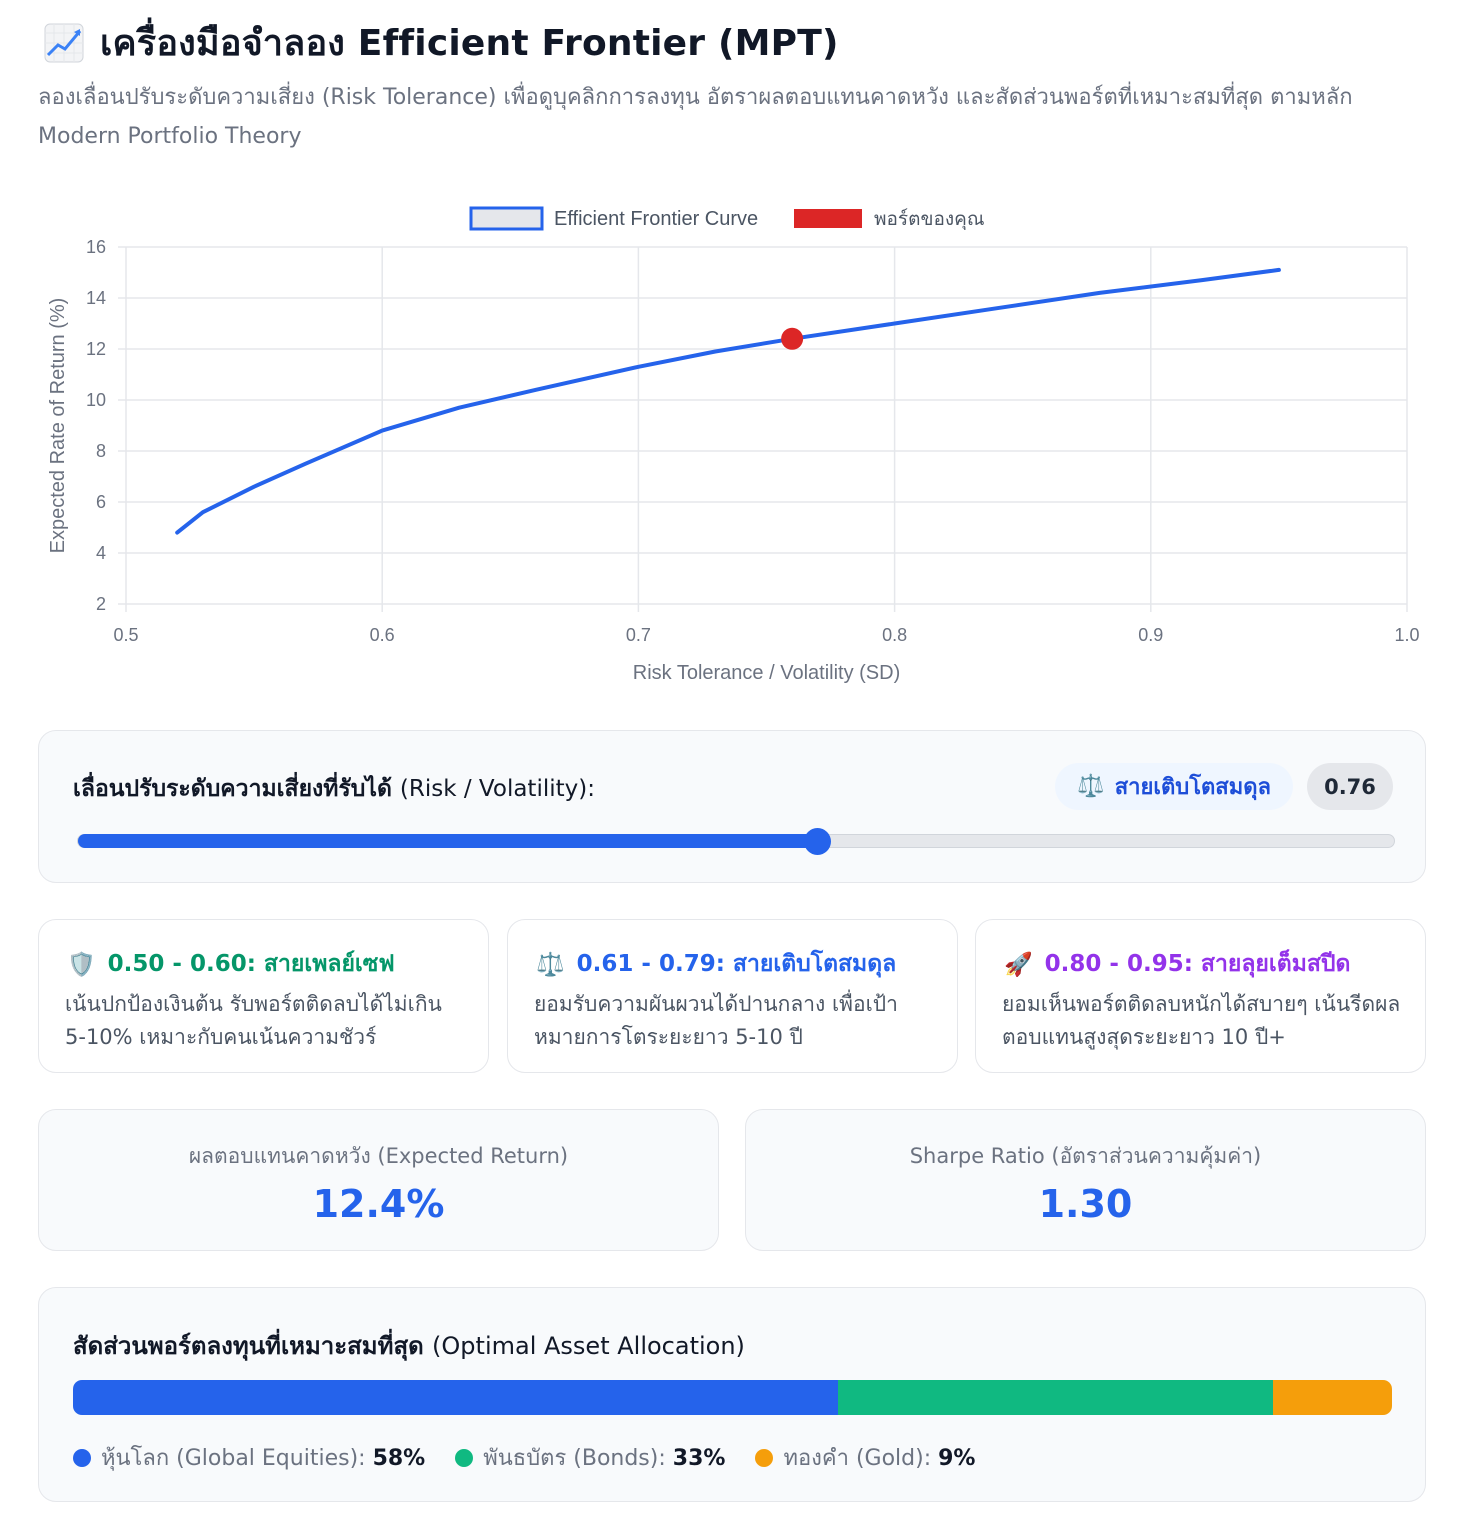 This screenshot has width=1460, height=1516. I want to click on expected-return-label: ผลตอบแทนคาดหวัง (Expected Return), so click(378, 1156).